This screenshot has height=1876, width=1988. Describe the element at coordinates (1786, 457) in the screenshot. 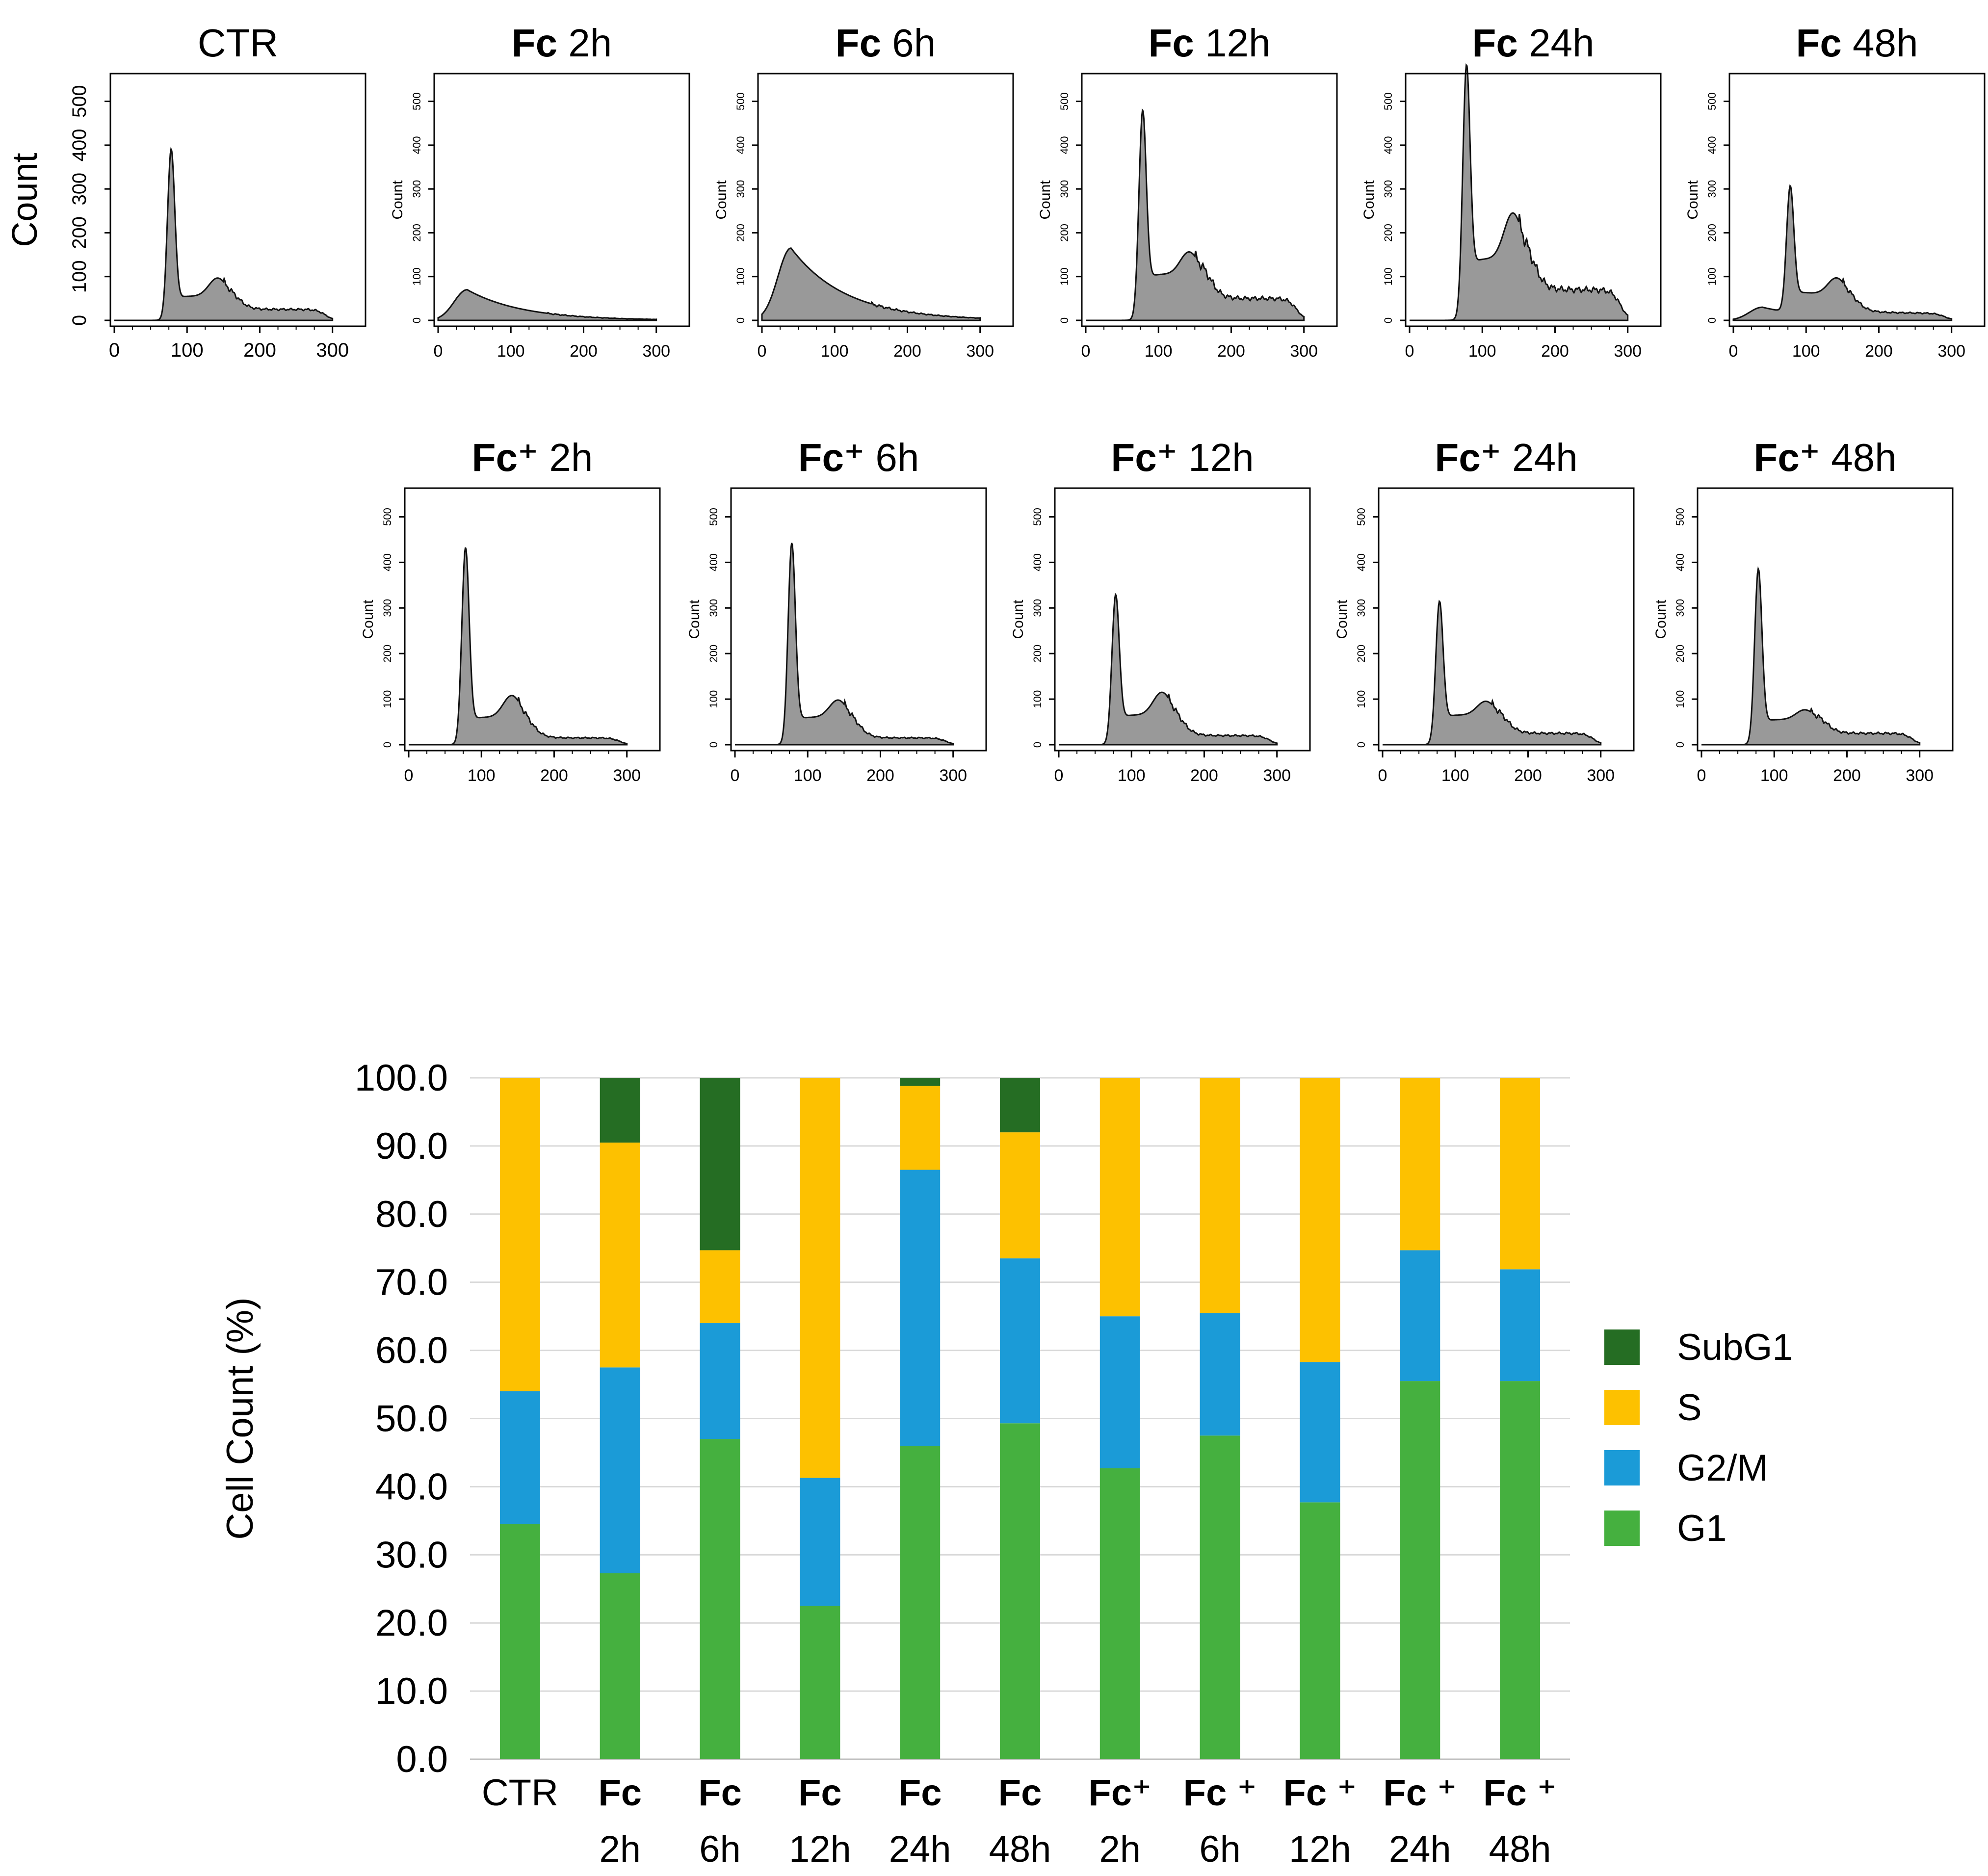

I see `histogram-title-bold: Fc⁺` at that location.